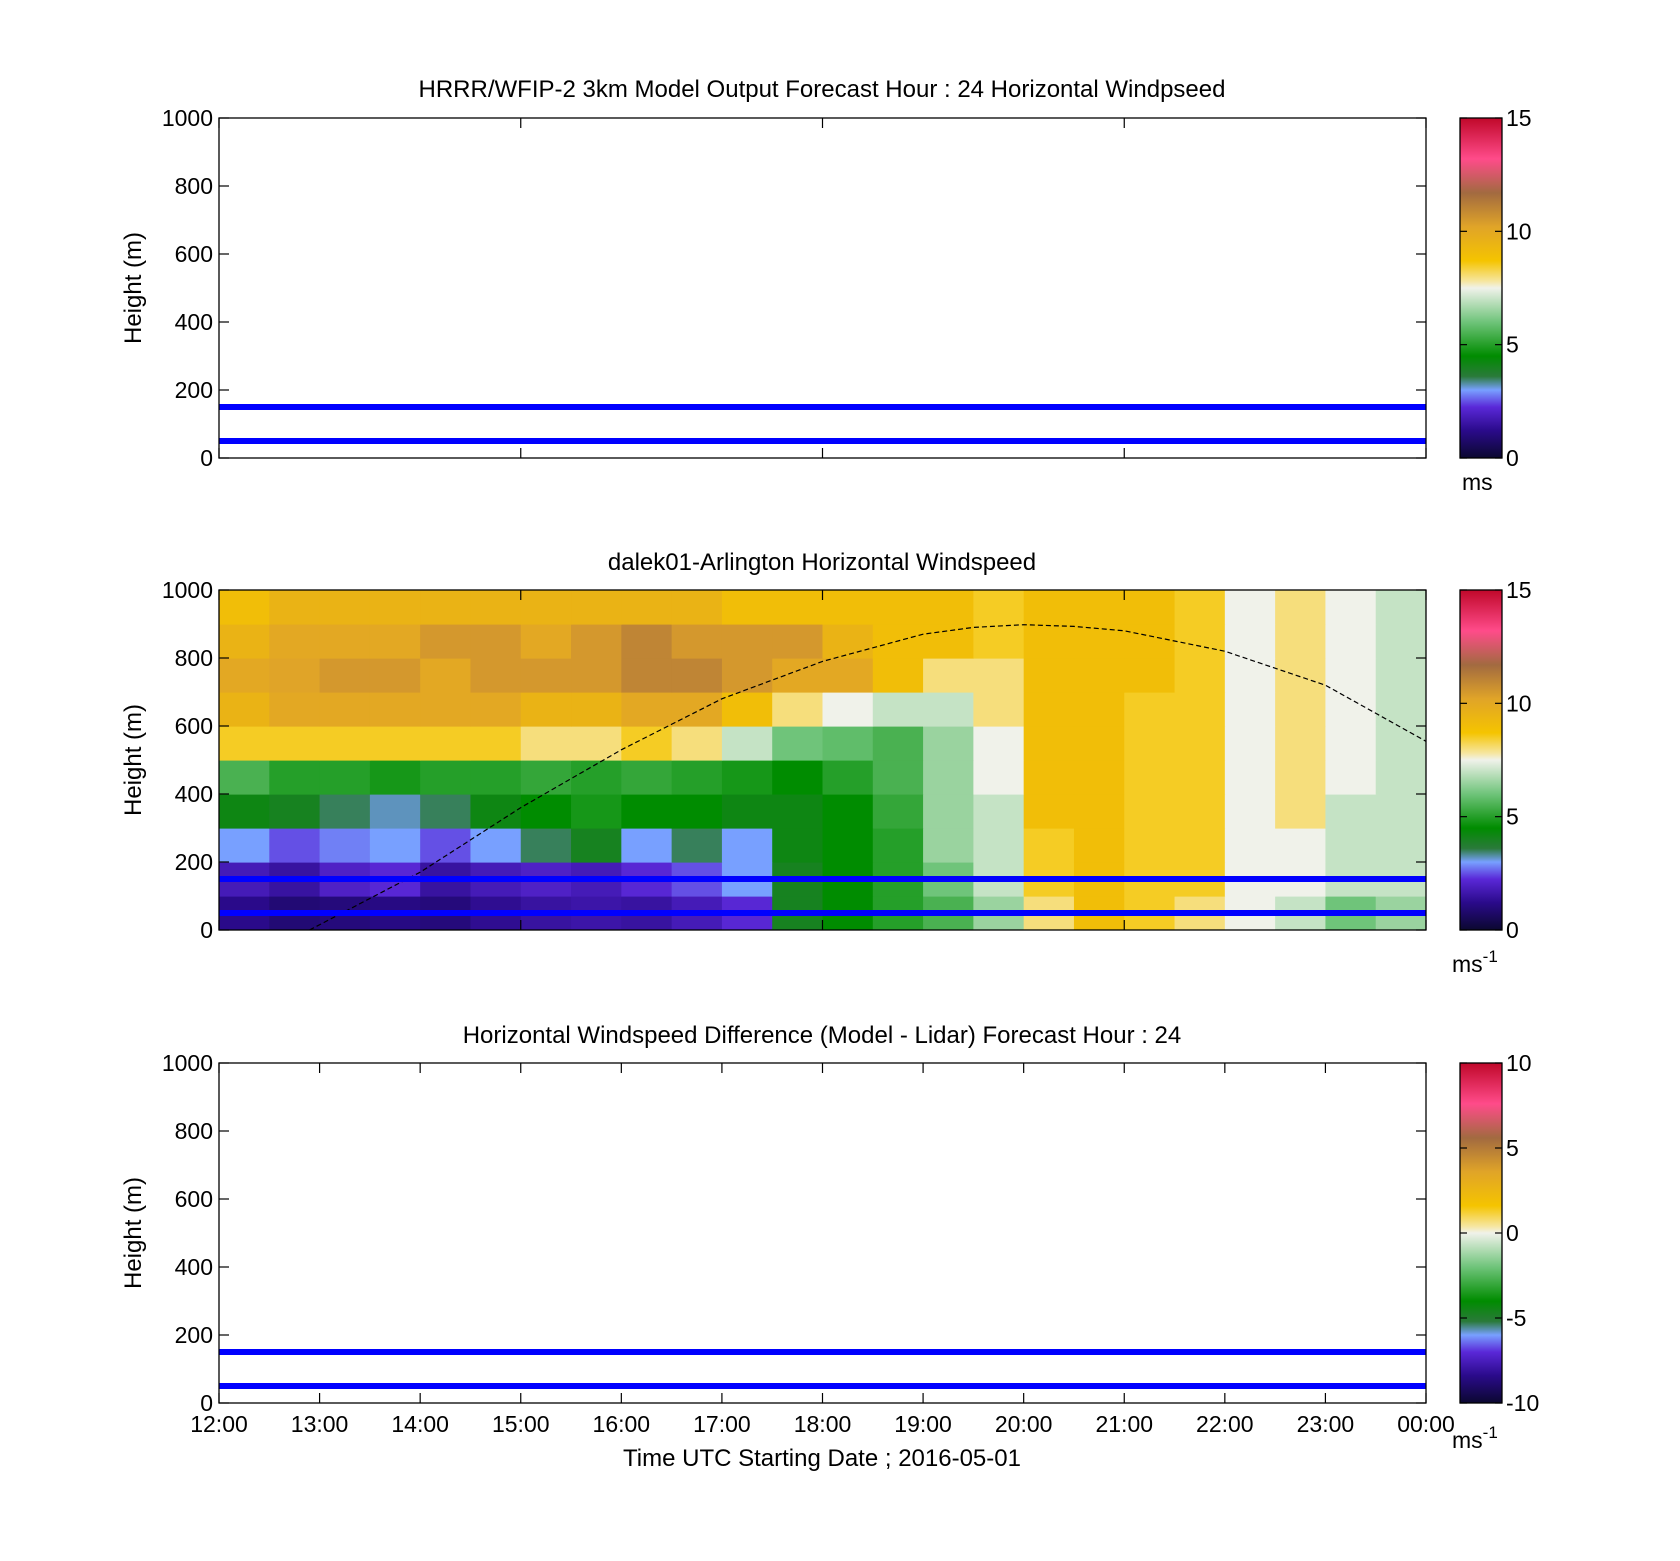 This screenshot has width=1680, height=1561. Describe the element at coordinates (1512, 817) in the screenshot. I see `colorbar-tick-label: 5` at that location.